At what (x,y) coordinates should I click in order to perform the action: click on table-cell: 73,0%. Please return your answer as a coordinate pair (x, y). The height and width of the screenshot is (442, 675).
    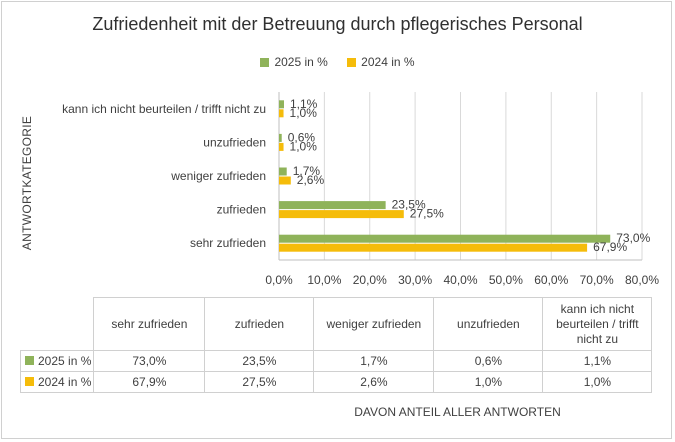
    Looking at the image, I should click on (149, 361).